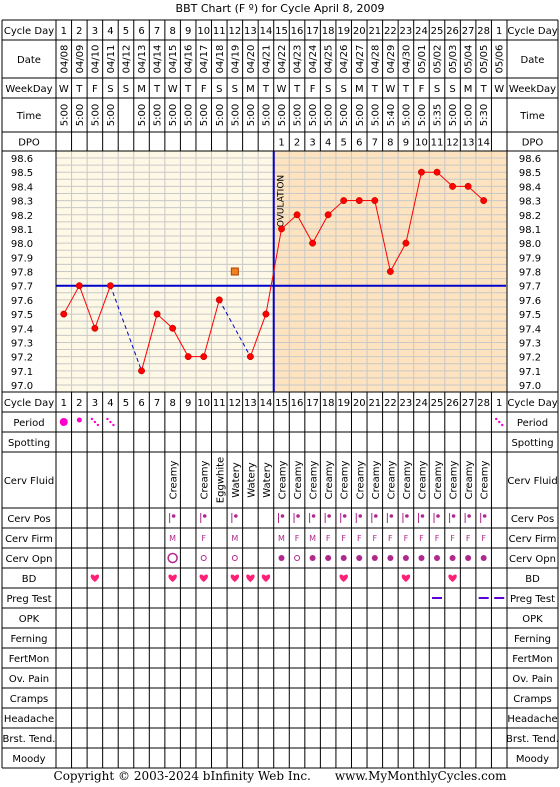 The width and height of the screenshot is (560, 787). Describe the element at coordinates (530, 159) in the screenshot. I see `y-tick-right: 98.6` at that location.